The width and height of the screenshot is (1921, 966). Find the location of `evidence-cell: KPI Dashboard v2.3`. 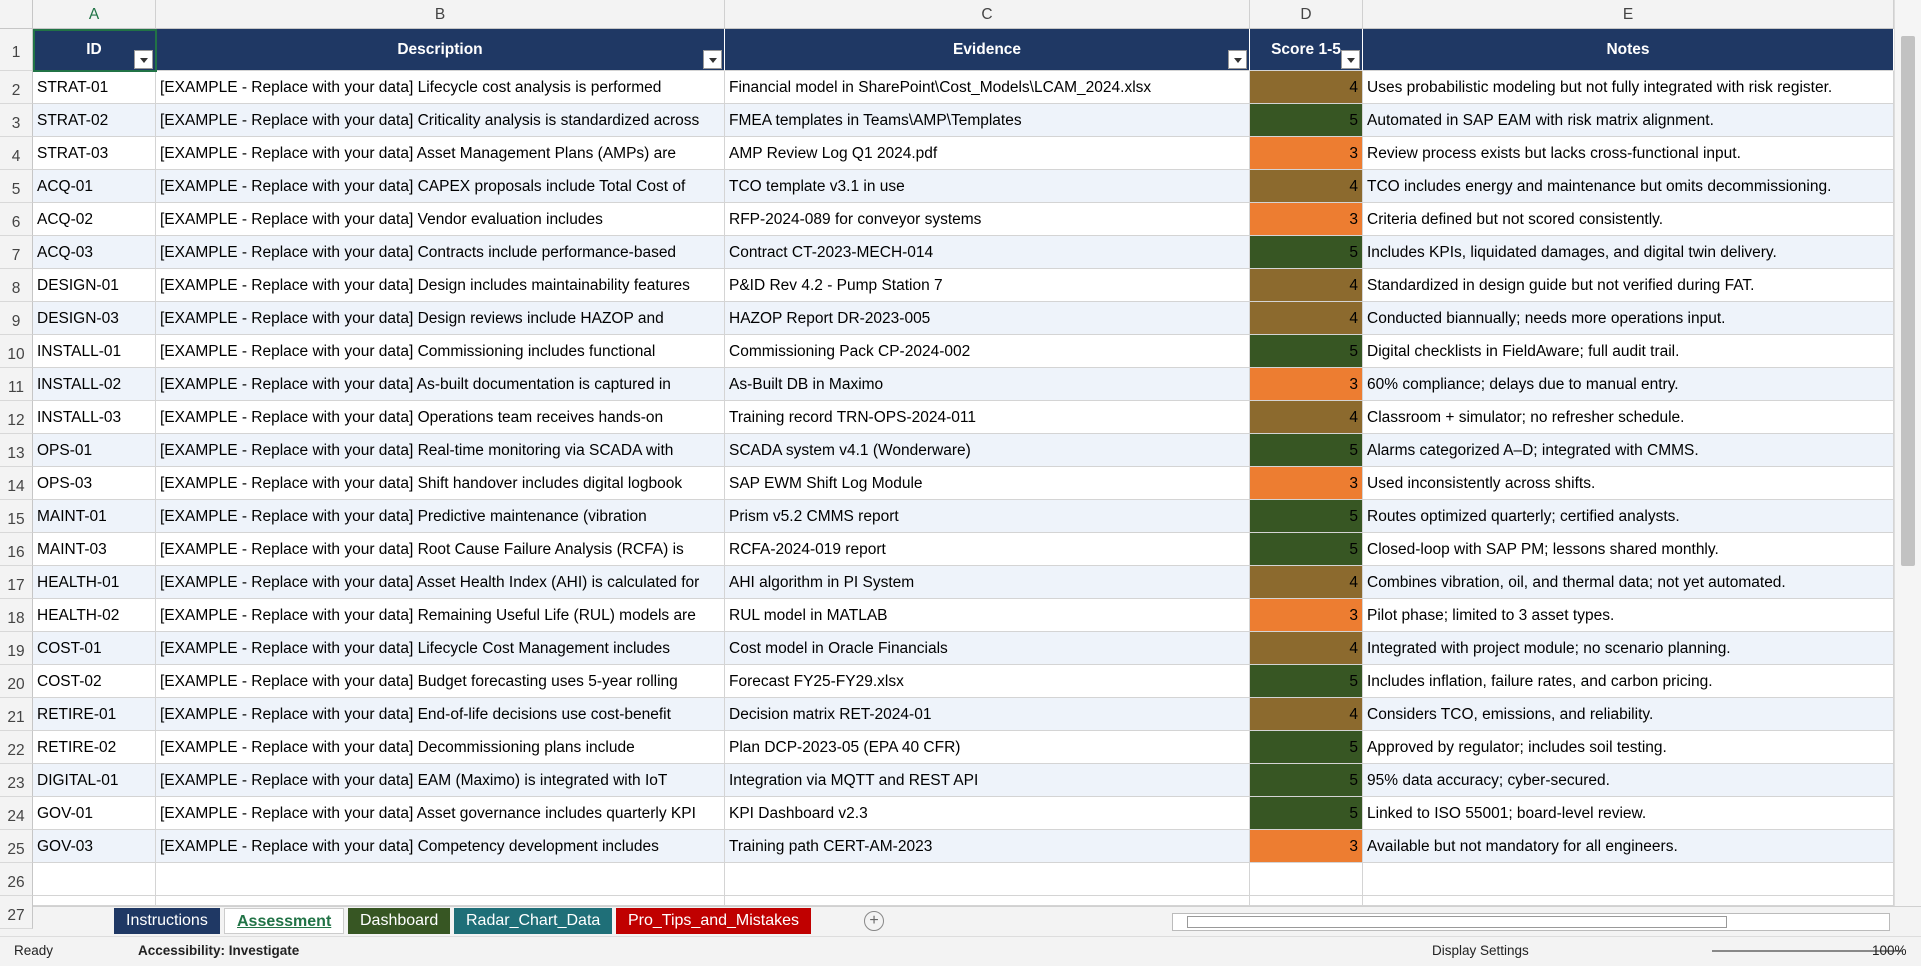

evidence-cell: KPI Dashboard v2.3 is located at coordinates (987, 813).